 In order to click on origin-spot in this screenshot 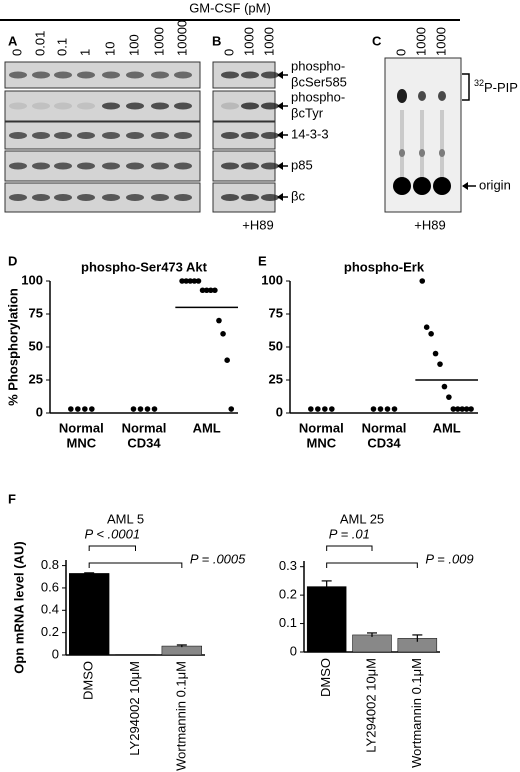, I will do `click(422, 186)`.